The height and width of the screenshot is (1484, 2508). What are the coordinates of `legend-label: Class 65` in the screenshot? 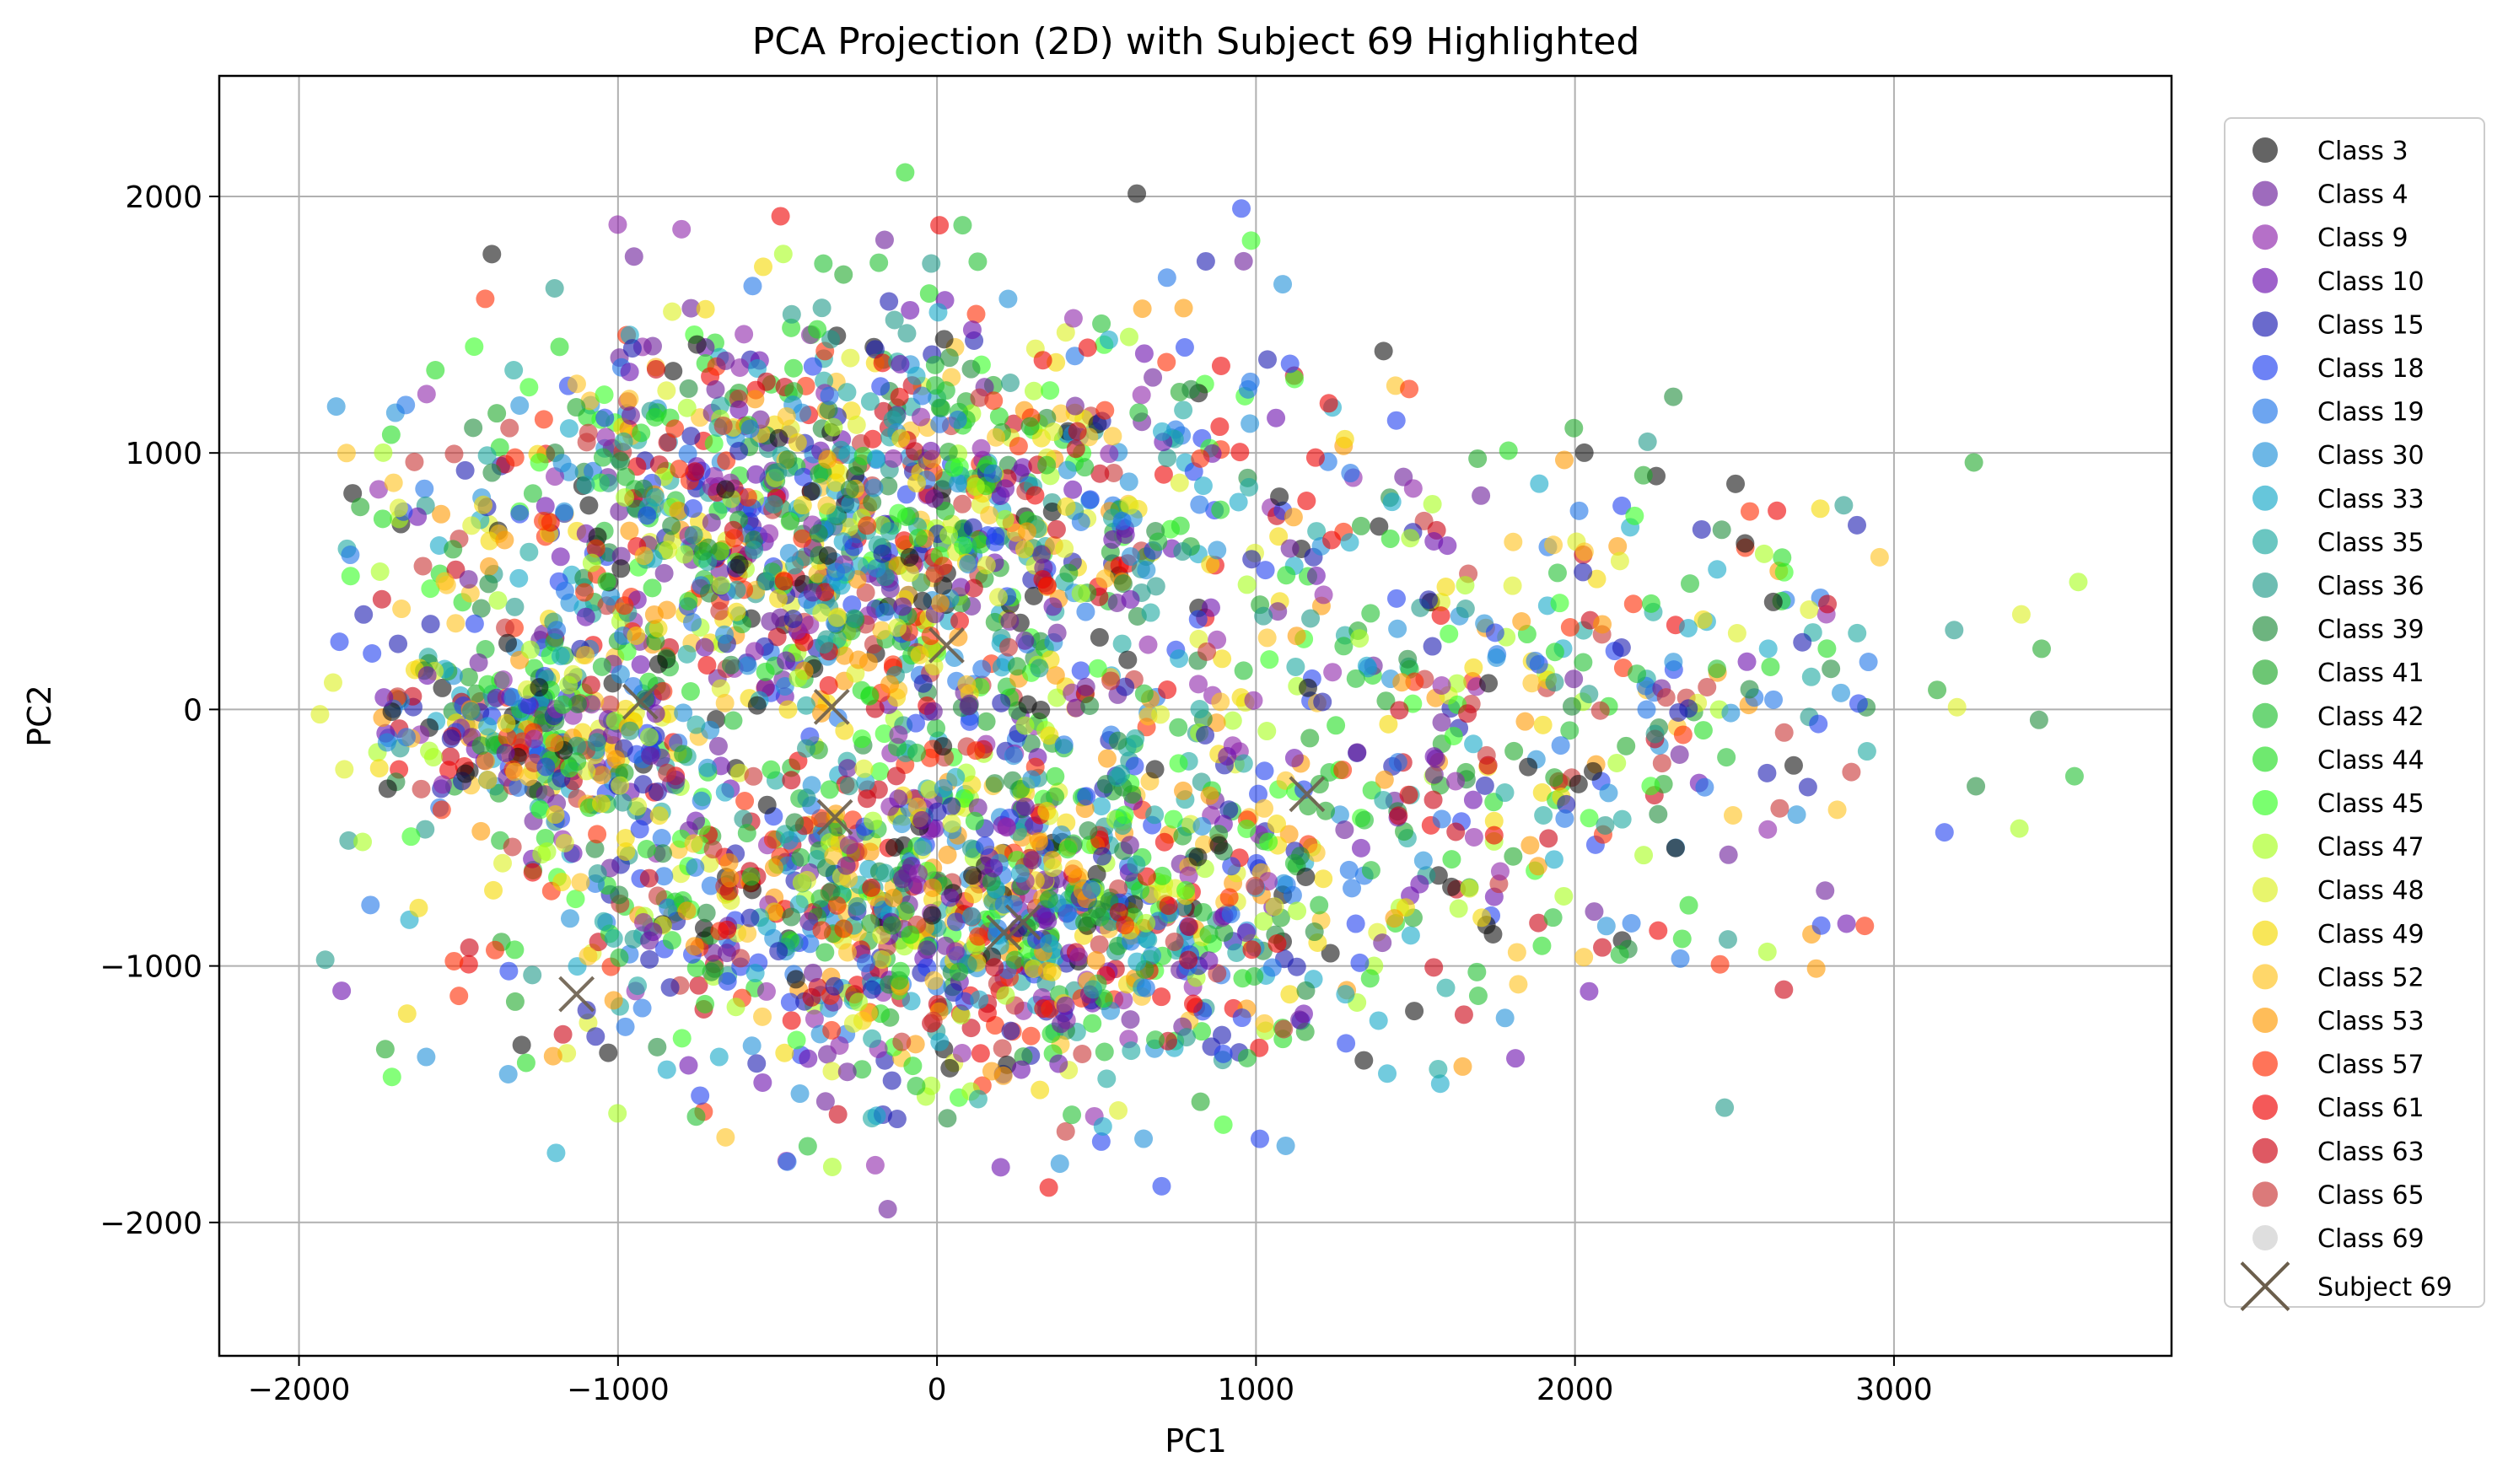 It's located at (2371, 1195).